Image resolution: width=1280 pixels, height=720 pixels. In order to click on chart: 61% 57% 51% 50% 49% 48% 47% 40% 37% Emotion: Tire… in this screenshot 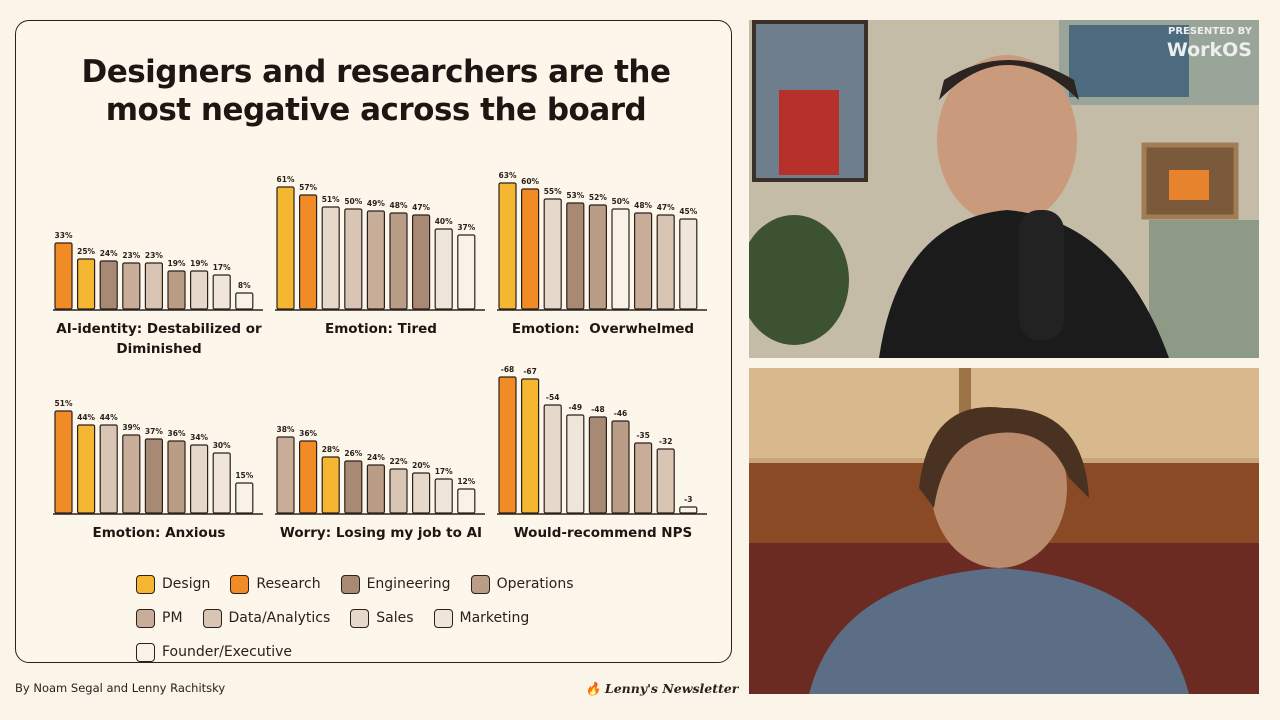, I will do `click(381, 250)`.